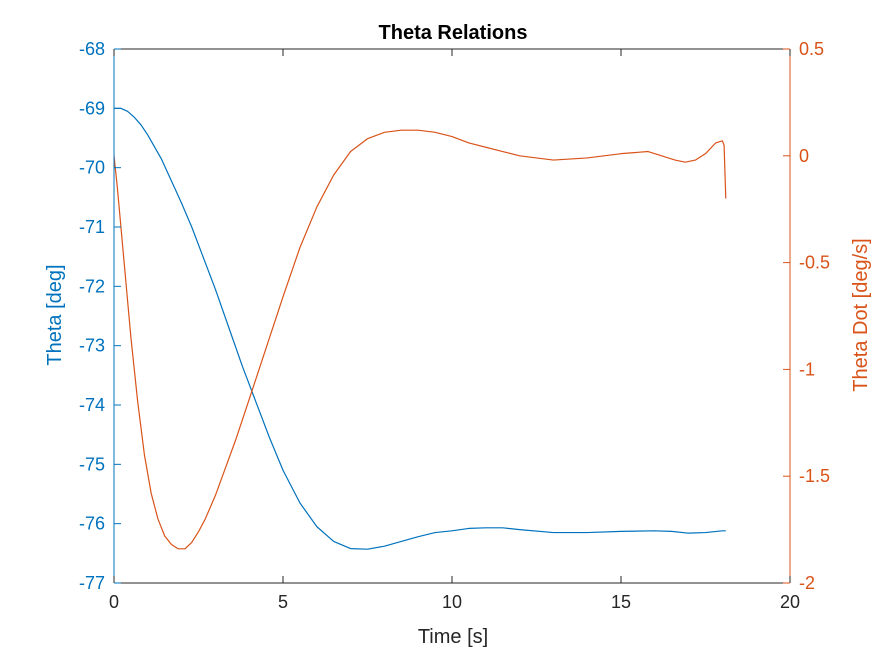 This screenshot has height=661, width=875. What do you see at coordinates (807, 369) in the screenshot?
I see `right-y-tick-label: -1` at bounding box center [807, 369].